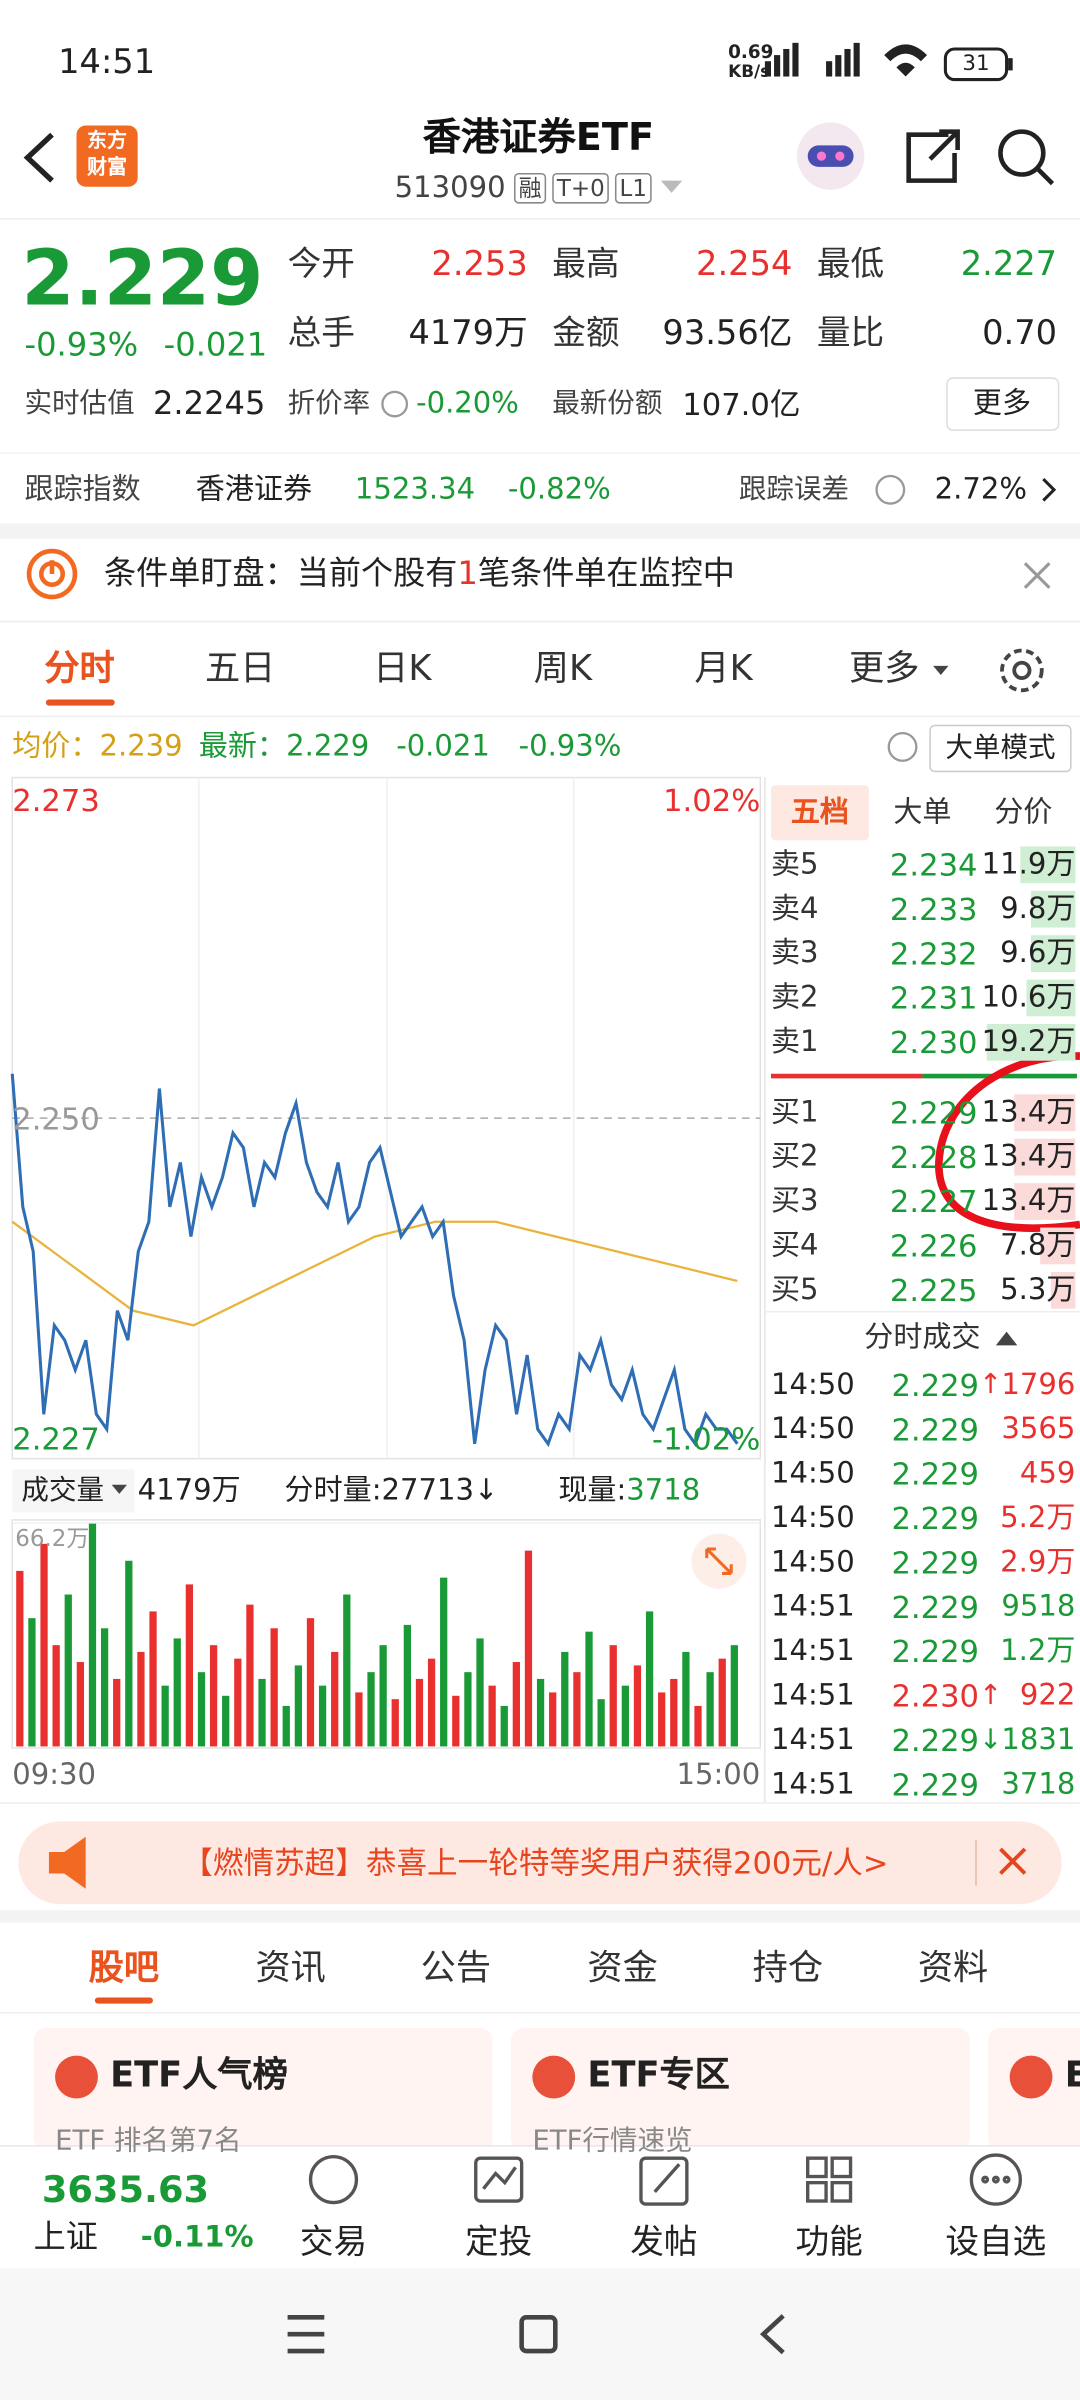 Image resolution: width=1080 pixels, height=2400 pixels. Describe the element at coordinates (1013, 1861) in the screenshot. I see `close-banner` at that location.